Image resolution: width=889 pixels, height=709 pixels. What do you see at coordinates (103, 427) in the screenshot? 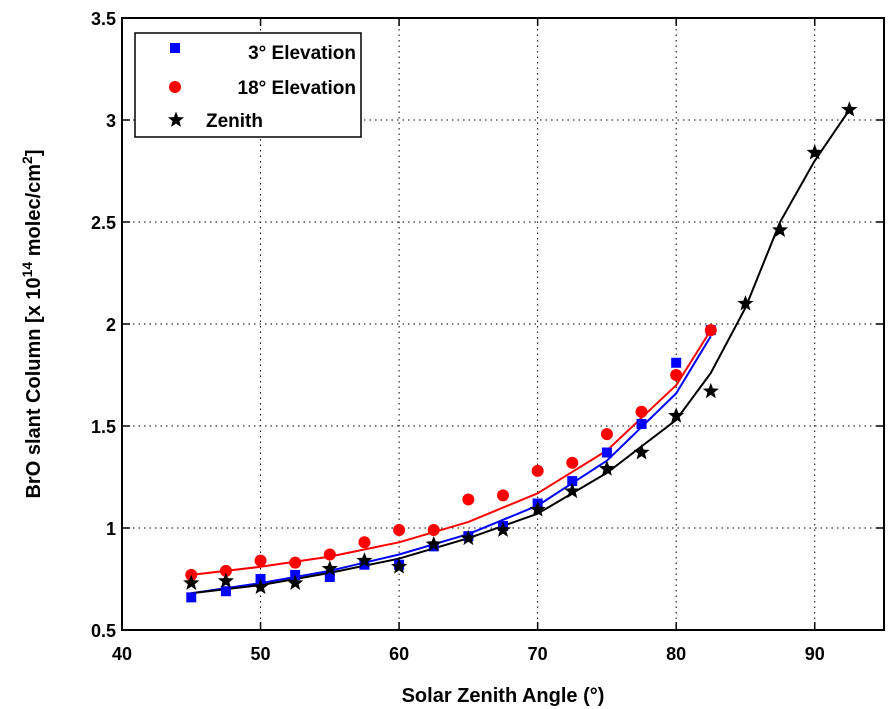
I see `y-tick-label: 1.5` at bounding box center [103, 427].